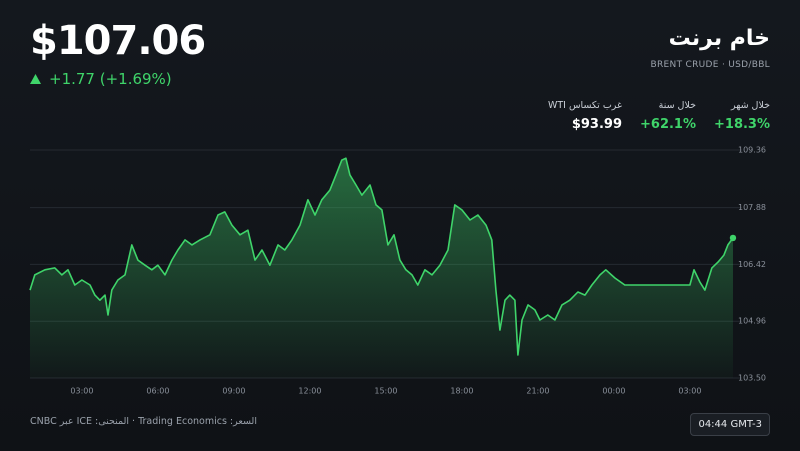 The width and height of the screenshot is (800, 451). What do you see at coordinates (752, 264) in the screenshot?
I see `y-tick-label: 106.42` at bounding box center [752, 264].